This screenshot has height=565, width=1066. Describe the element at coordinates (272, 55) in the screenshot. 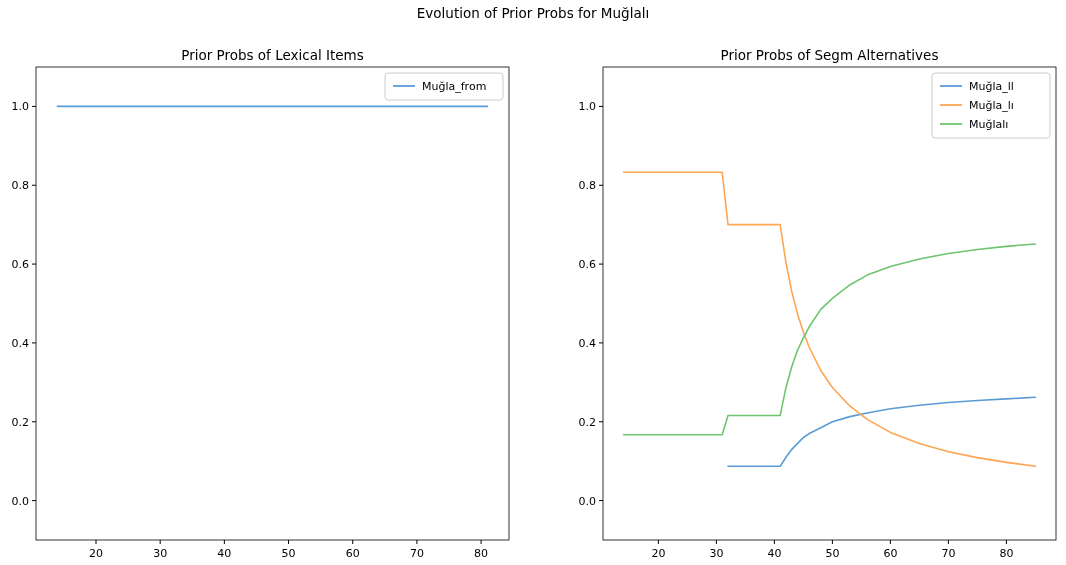

I see `chart-title: Prior Probs of Lexical Items` at that location.